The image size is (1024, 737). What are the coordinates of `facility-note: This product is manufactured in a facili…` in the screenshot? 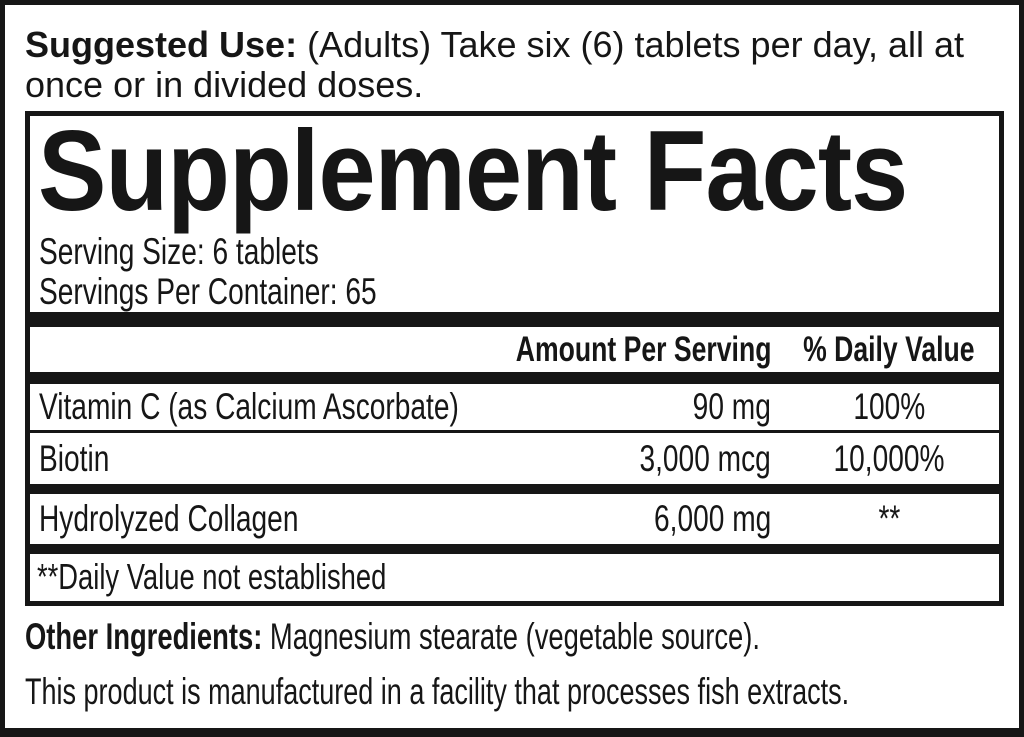 It's located at (437, 691).